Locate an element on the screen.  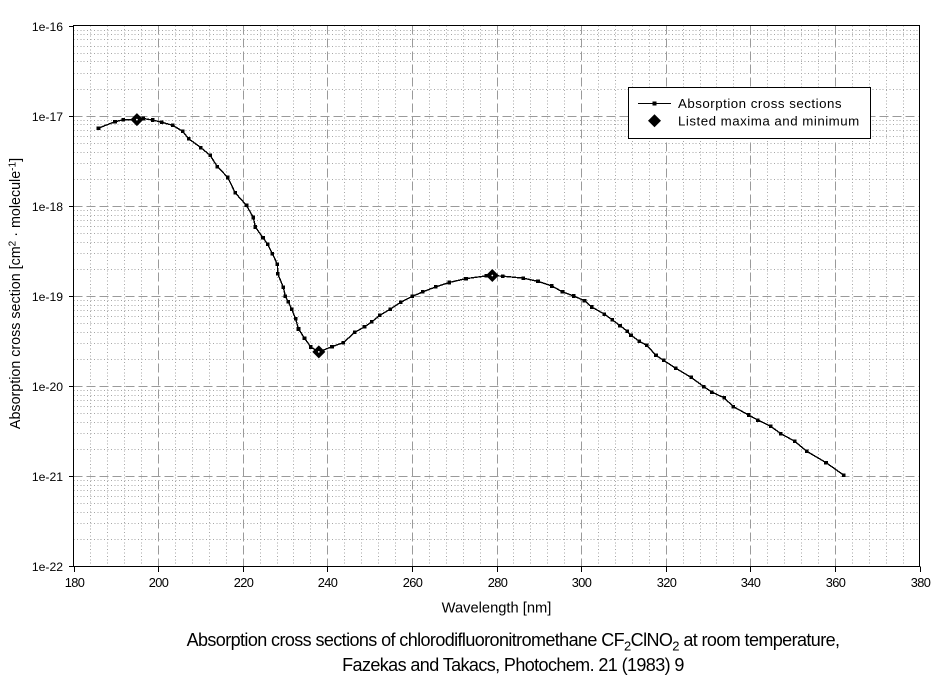
svg-text: 380 is located at coordinates (921, 582).